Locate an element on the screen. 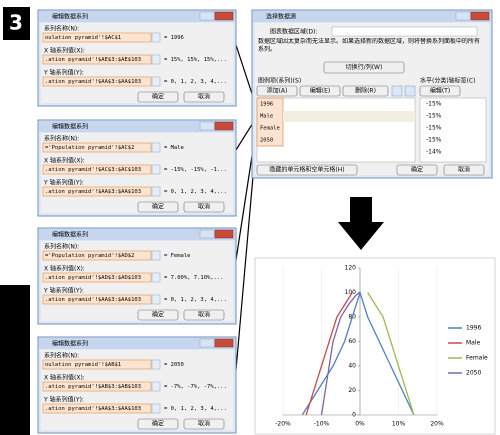  add-button-label: 添加(A) is located at coordinates (277, 91).